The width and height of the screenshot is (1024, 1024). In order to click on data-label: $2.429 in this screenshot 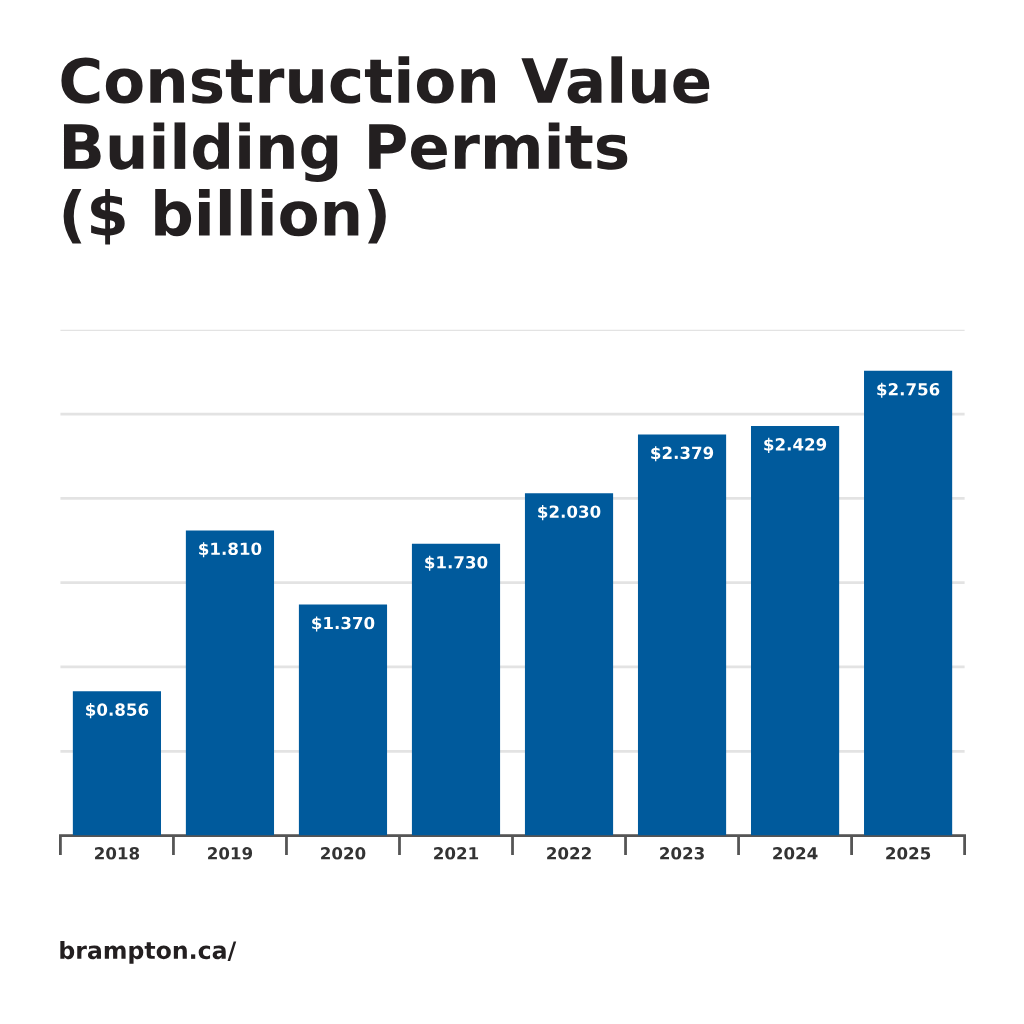, I will do `click(795, 445)`.